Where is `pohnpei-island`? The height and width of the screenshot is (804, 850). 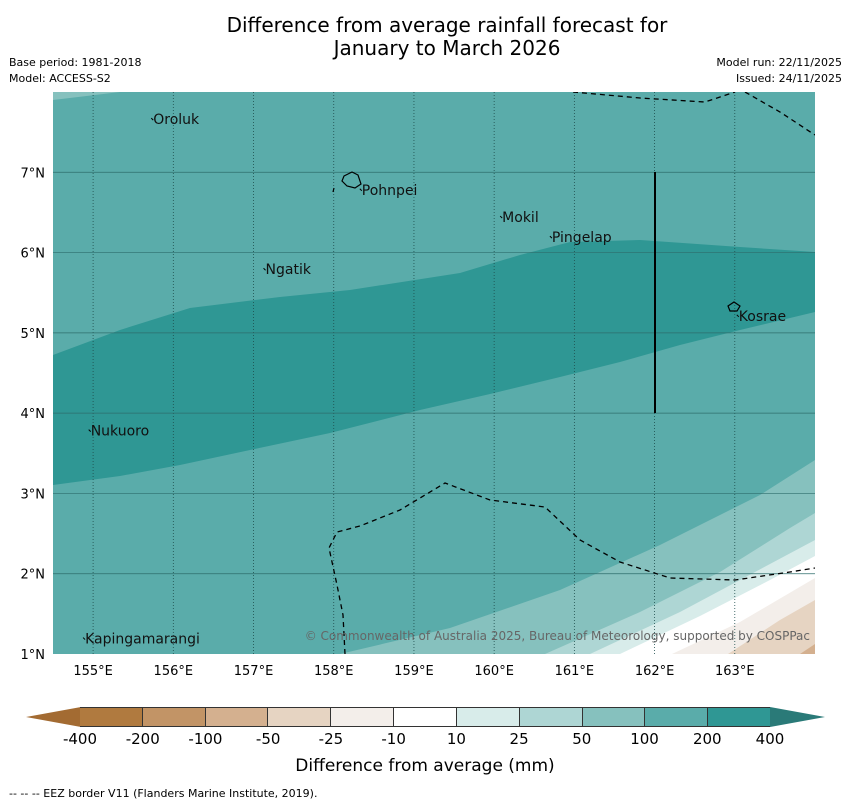
pohnpei-island is located at coordinates (351, 180).